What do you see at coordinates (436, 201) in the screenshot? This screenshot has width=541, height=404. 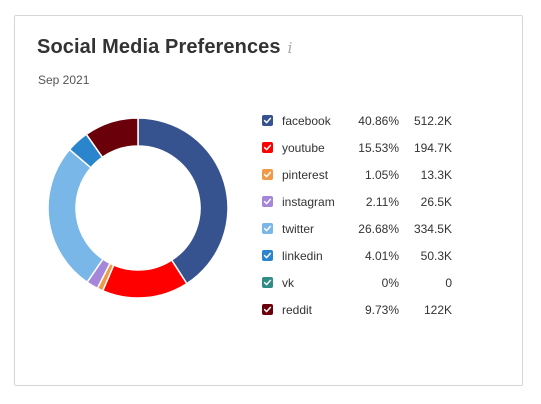 I see `legend-value: 26.5K` at bounding box center [436, 201].